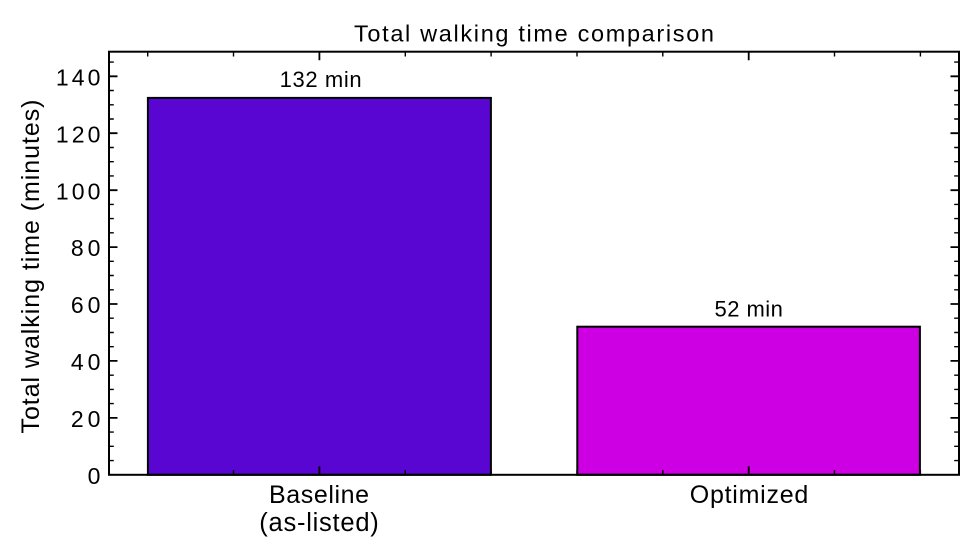 The image size is (980, 560). What do you see at coordinates (321, 79) in the screenshot?
I see `svg-text: 132 min` at bounding box center [321, 79].